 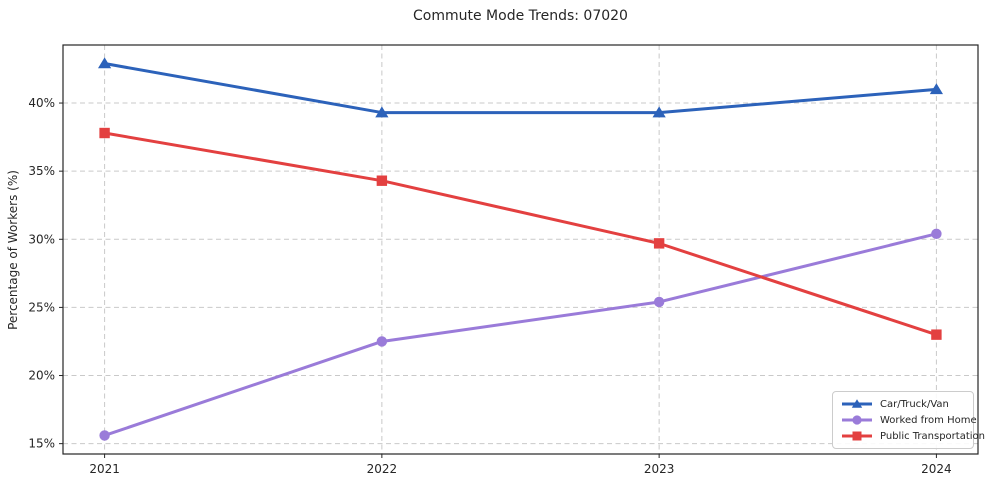 I want to click on legend-item-public-transportation: Public Transportation, so click(x=913, y=436).